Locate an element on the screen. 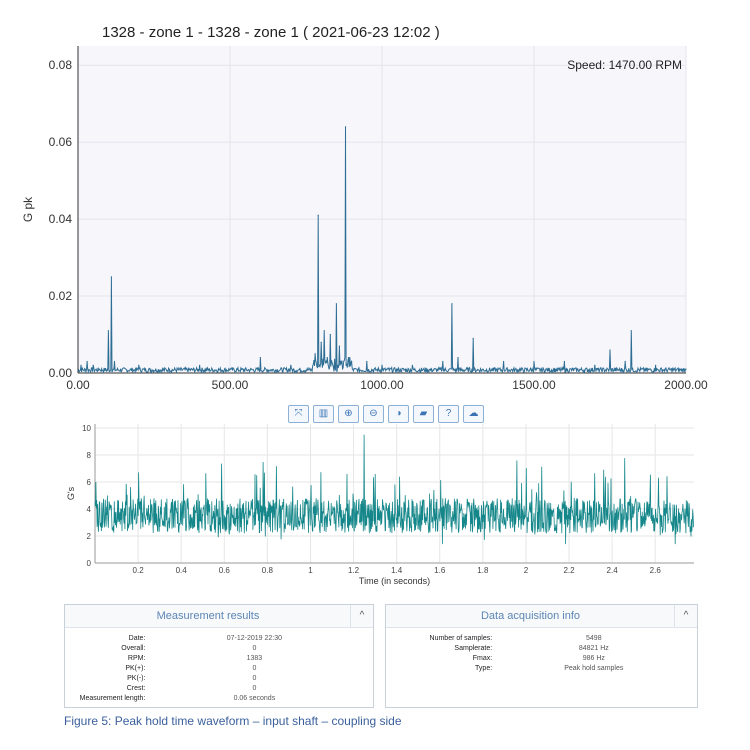  cloud-upload-button: ☁ is located at coordinates (473, 414).